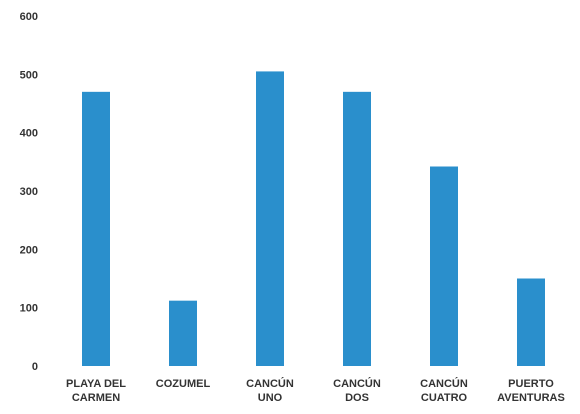  I want to click on x-tick-label-line: DOS, so click(357, 398).